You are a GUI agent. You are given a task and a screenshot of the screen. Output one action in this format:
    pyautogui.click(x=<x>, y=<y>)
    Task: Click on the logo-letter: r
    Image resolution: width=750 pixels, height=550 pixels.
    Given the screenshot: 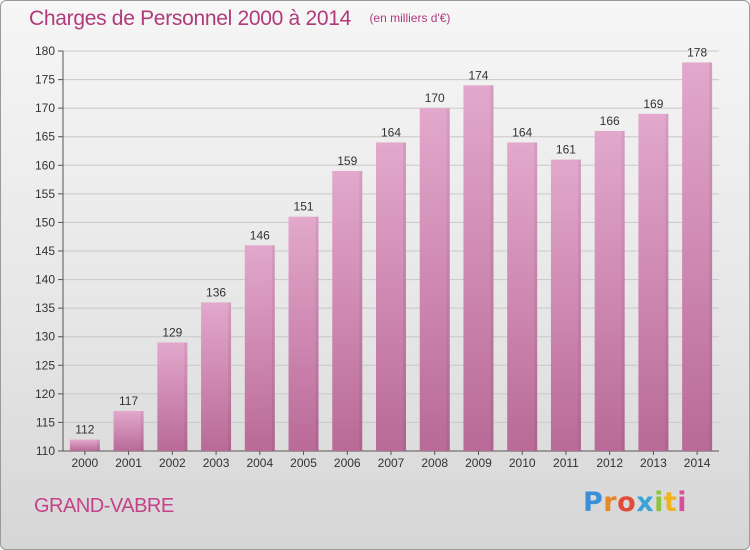 What is the action you would take?
    pyautogui.click(x=610, y=502)
    